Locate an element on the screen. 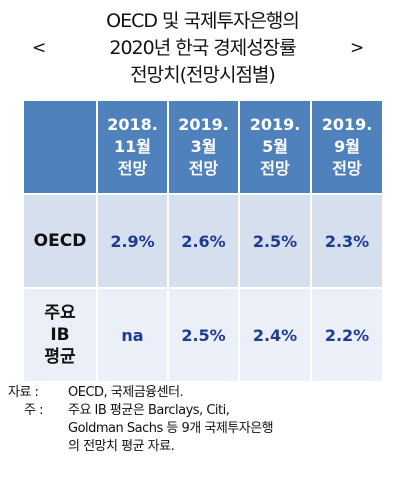 This screenshot has height=492, width=405. note-text: 의 전망치 평균 자료. is located at coordinates (121, 446).